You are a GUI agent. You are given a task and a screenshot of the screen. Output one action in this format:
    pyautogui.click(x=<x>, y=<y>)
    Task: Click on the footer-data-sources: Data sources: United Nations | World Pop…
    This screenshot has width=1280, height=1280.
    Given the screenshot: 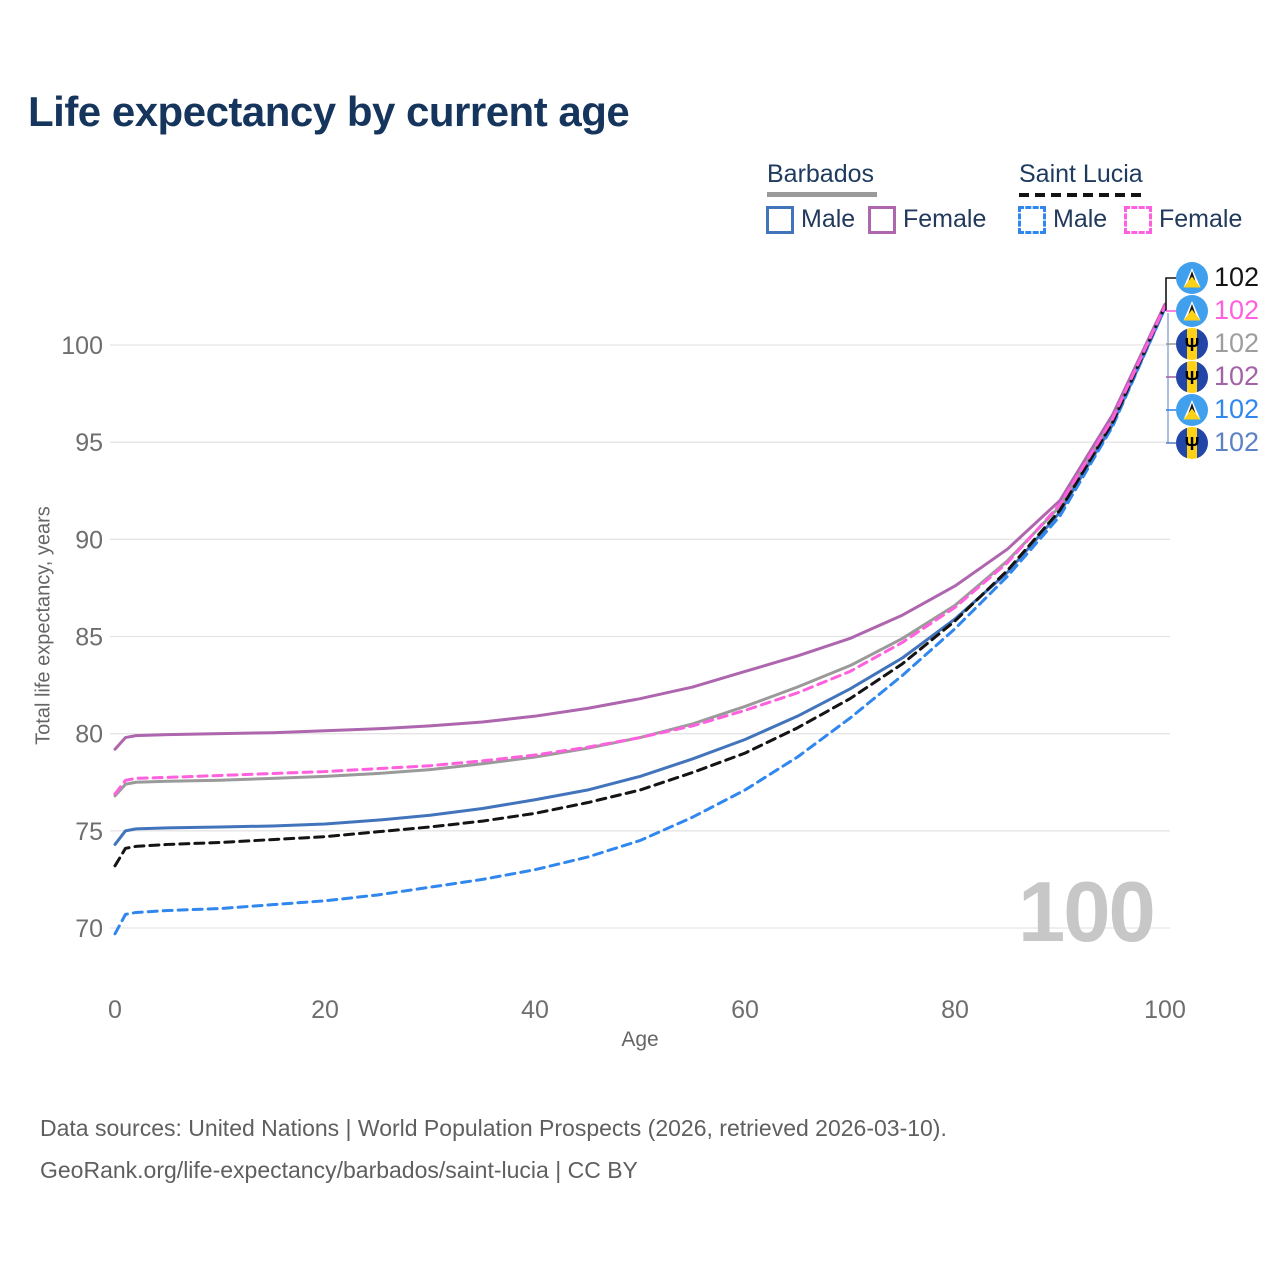 What is the action you would take?
    pyautogui.click(x=493, y=1128)
    